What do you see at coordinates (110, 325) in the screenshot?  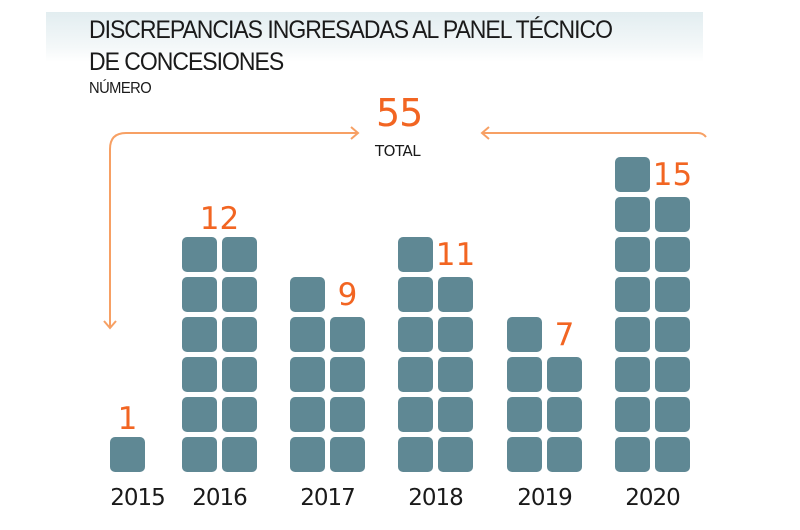 I see `left-arrow-head-down` at bounding box center [110, 325].